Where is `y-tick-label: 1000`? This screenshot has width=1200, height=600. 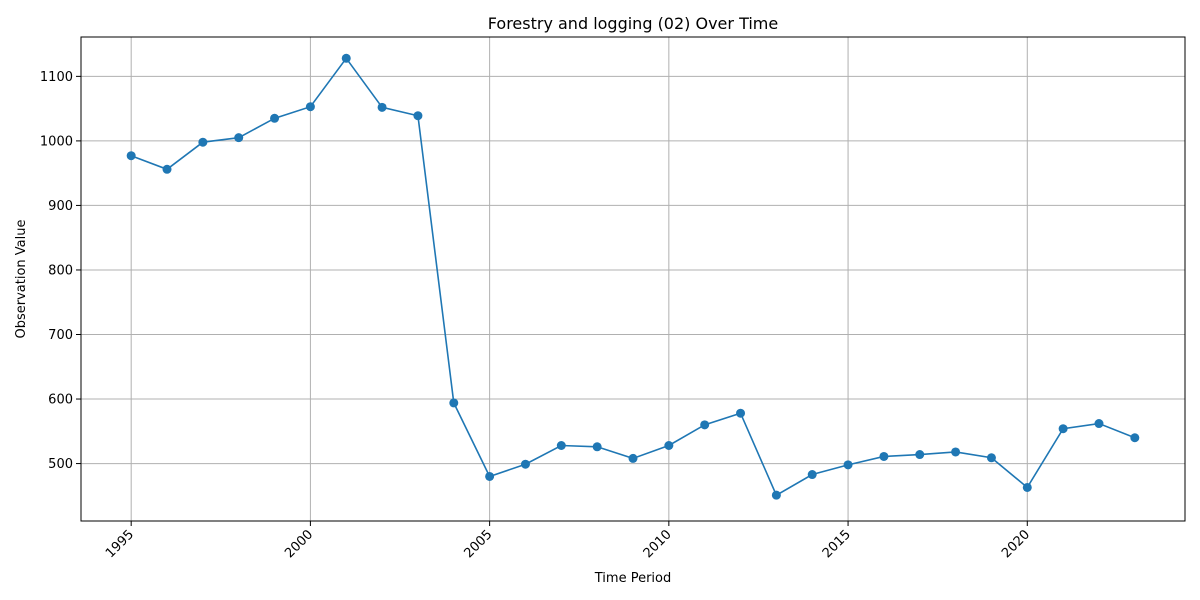 y-tick-label: 1000 is located at coordinates (56, 141).